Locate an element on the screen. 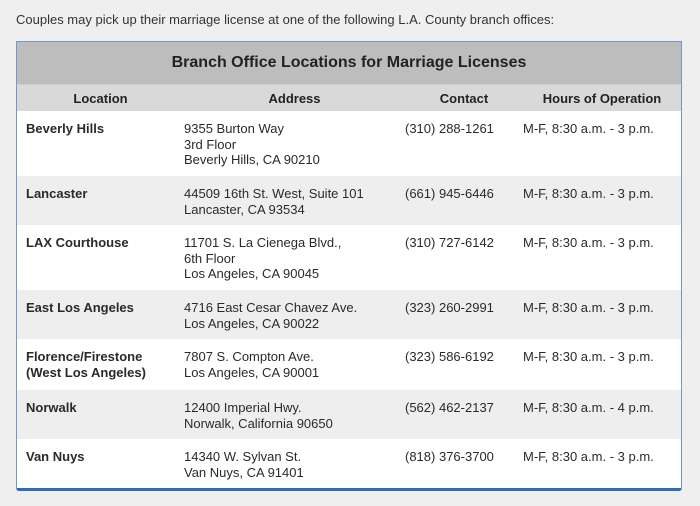 Image resolution: width=700 pixels, height=506 pixels. location-cell-line: Norwalk is located at coordinates (51, 407).